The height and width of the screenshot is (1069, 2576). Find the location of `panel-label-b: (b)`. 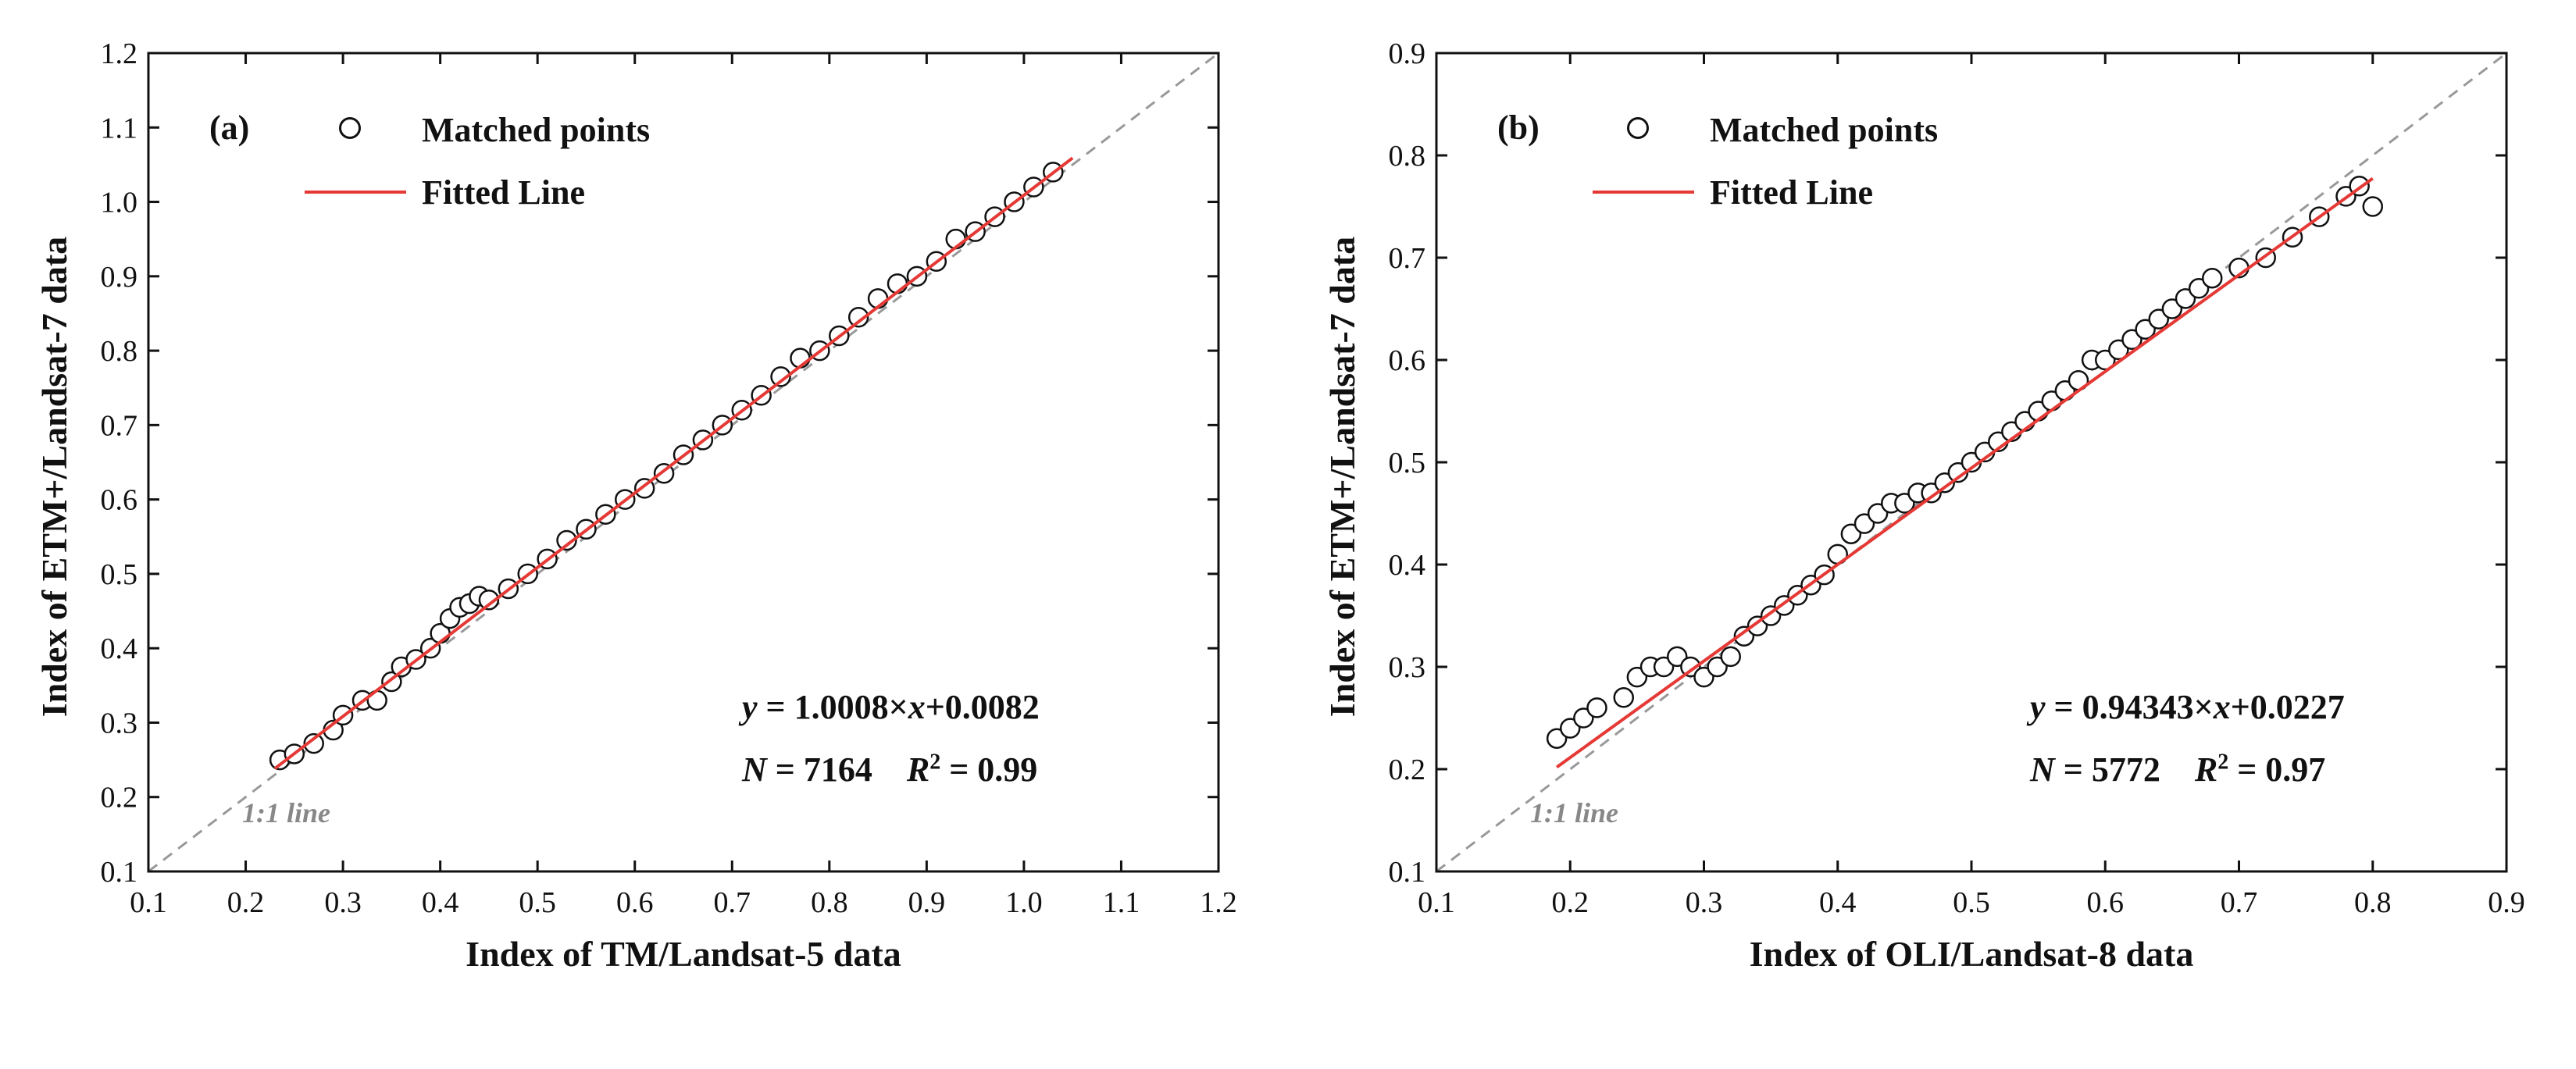

panel-label-b: (b) is located at coordinates (1518, 128).